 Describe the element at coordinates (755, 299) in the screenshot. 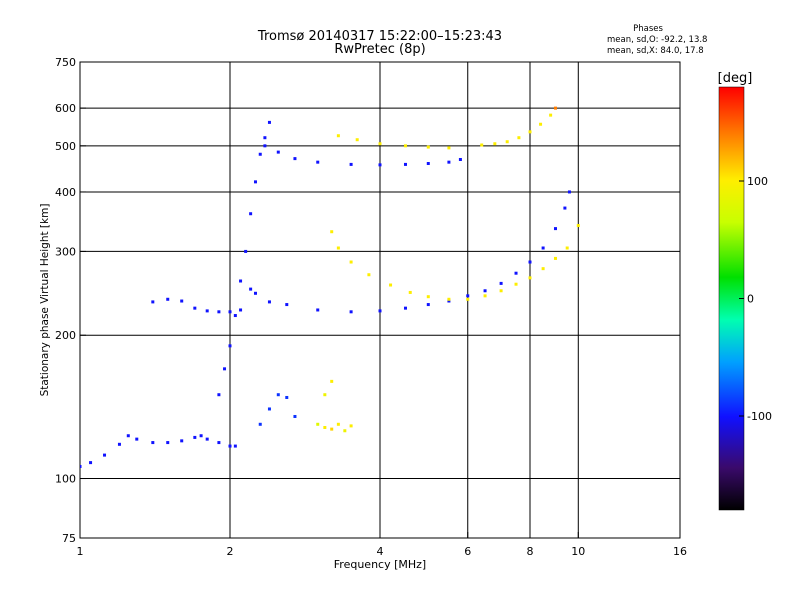

I see `colorbar-ticks: 100 0 -100` at that location.